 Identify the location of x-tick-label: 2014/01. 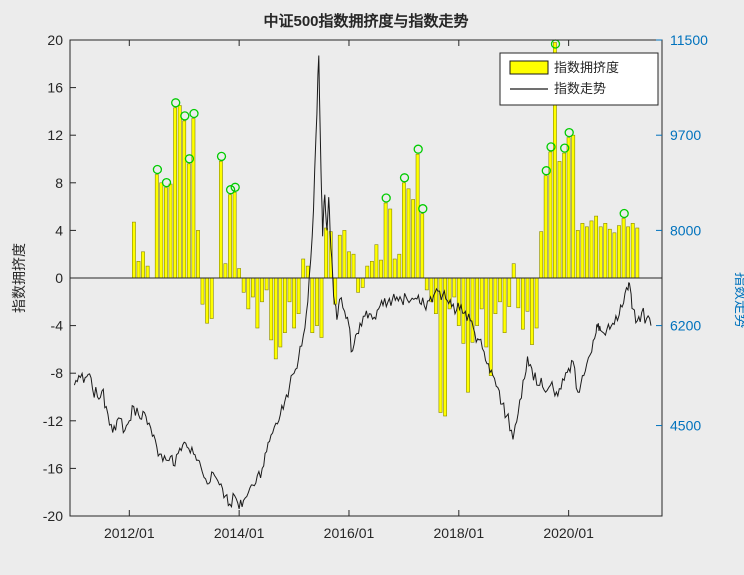
(239, 533).